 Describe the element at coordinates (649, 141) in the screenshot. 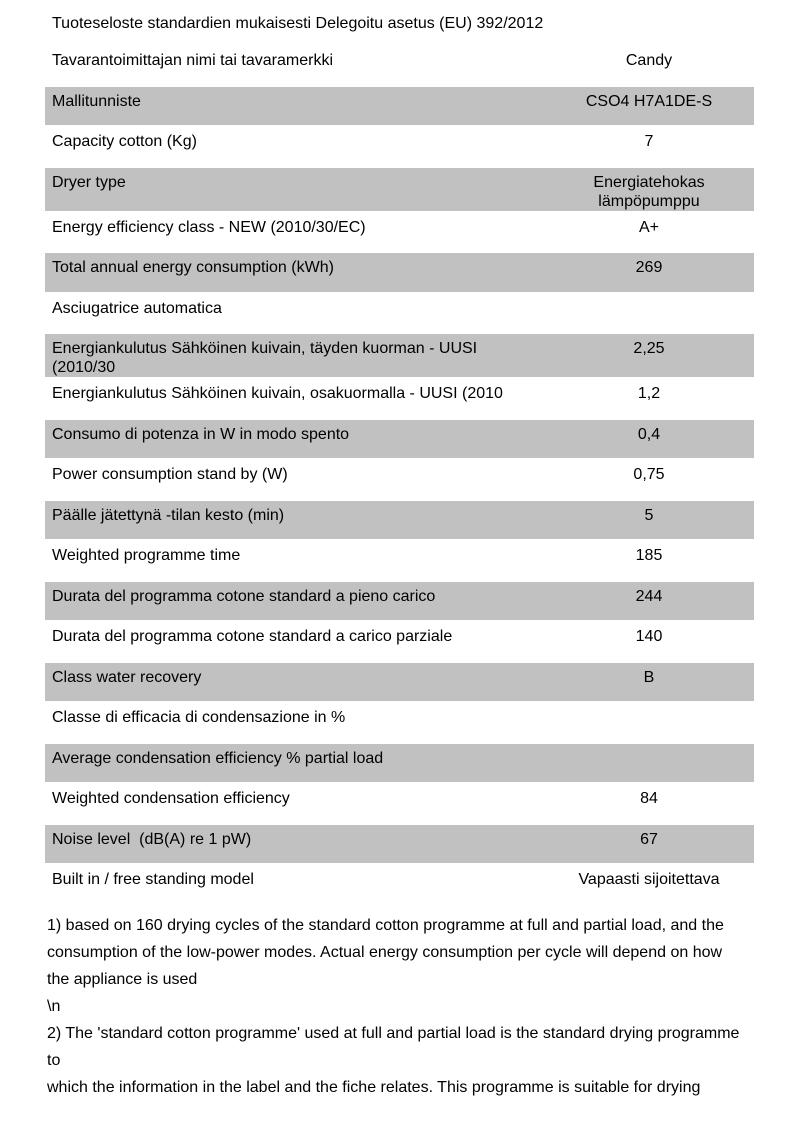

I see `row-value: 7` at that location.